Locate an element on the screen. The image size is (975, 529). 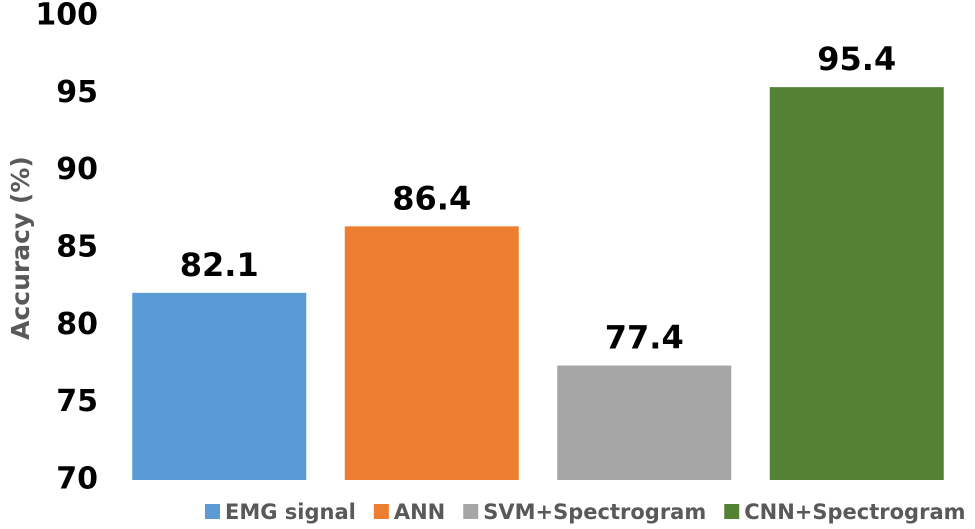
legend-label: ANN is located at coordinates (419, 512).